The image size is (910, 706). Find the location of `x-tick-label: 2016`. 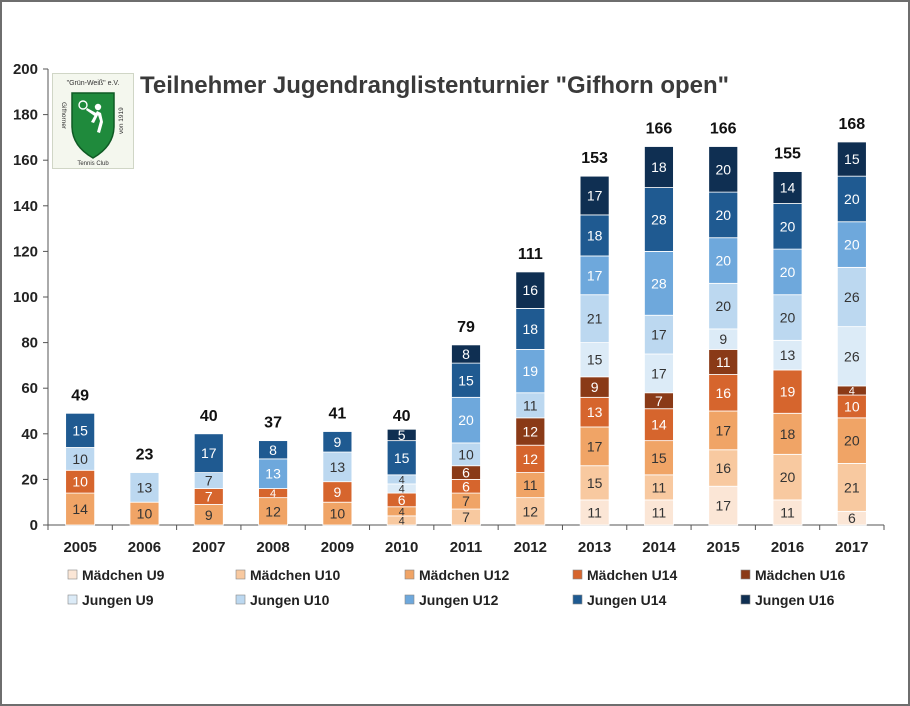

x-tick-label: 2016 is located at coordinates (787, 547).